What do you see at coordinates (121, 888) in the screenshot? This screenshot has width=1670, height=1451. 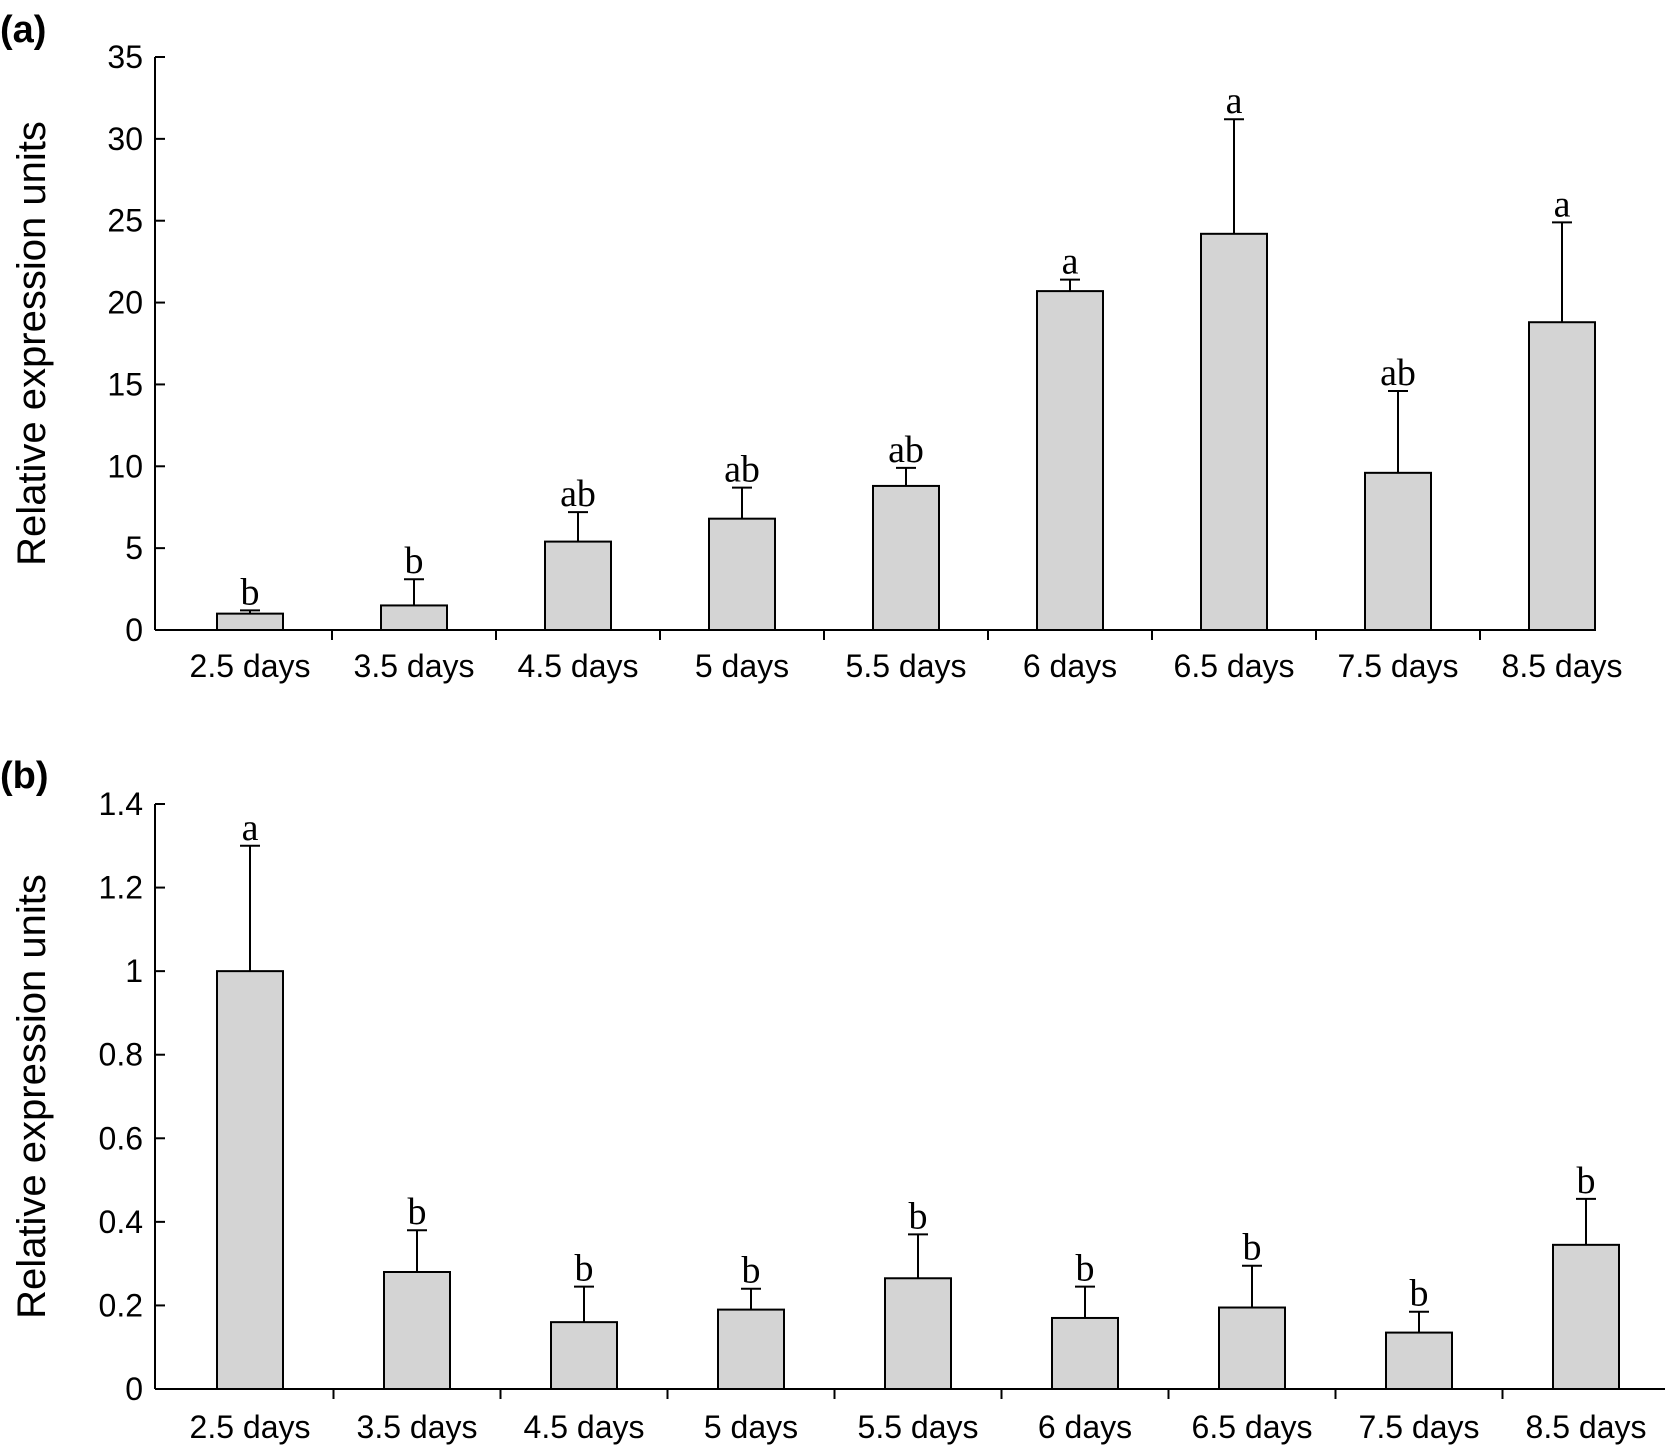 I see `y-tick-label: 1.2` at bounding box center [121, 888].